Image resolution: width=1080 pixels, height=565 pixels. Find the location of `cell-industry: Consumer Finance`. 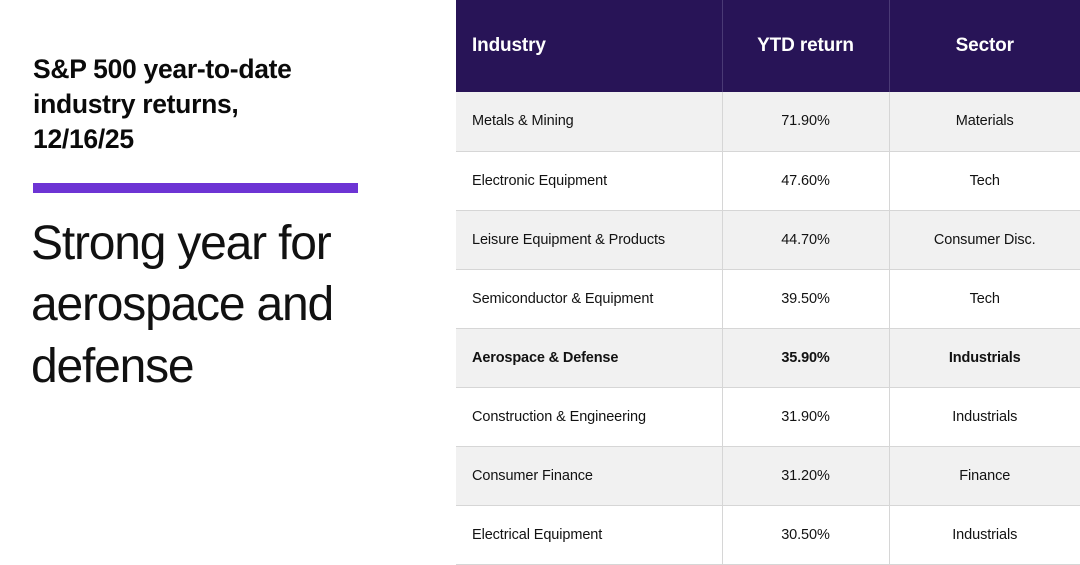

cell-industry: Consumer Finance is located at coordinates (589, 476).